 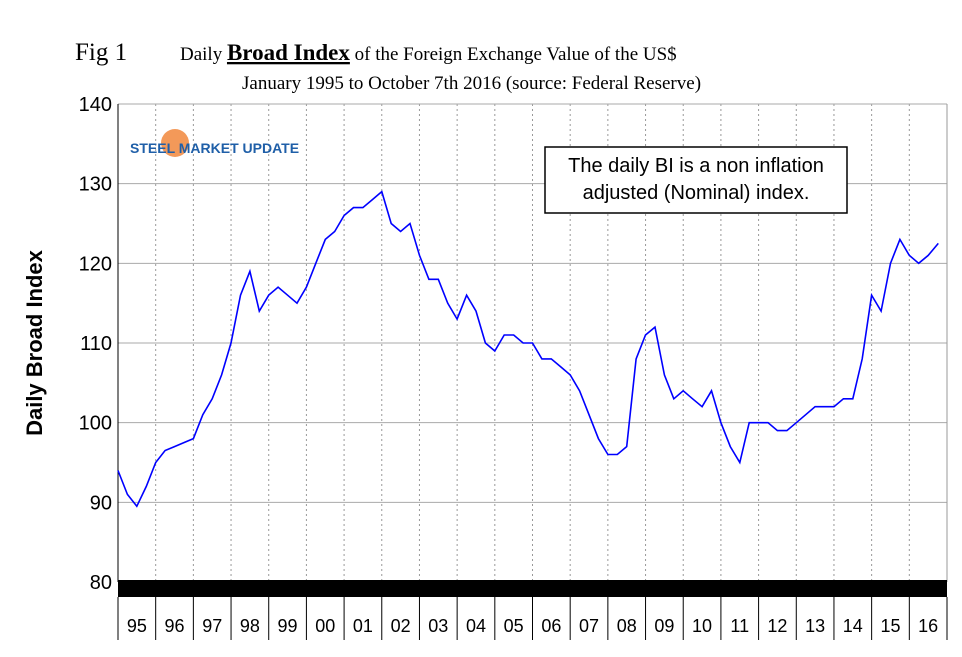 What do you see at coordinates (212, 626) in the screenshot?
I see `x-tick-label: 97` at bounding box center [212, 626].